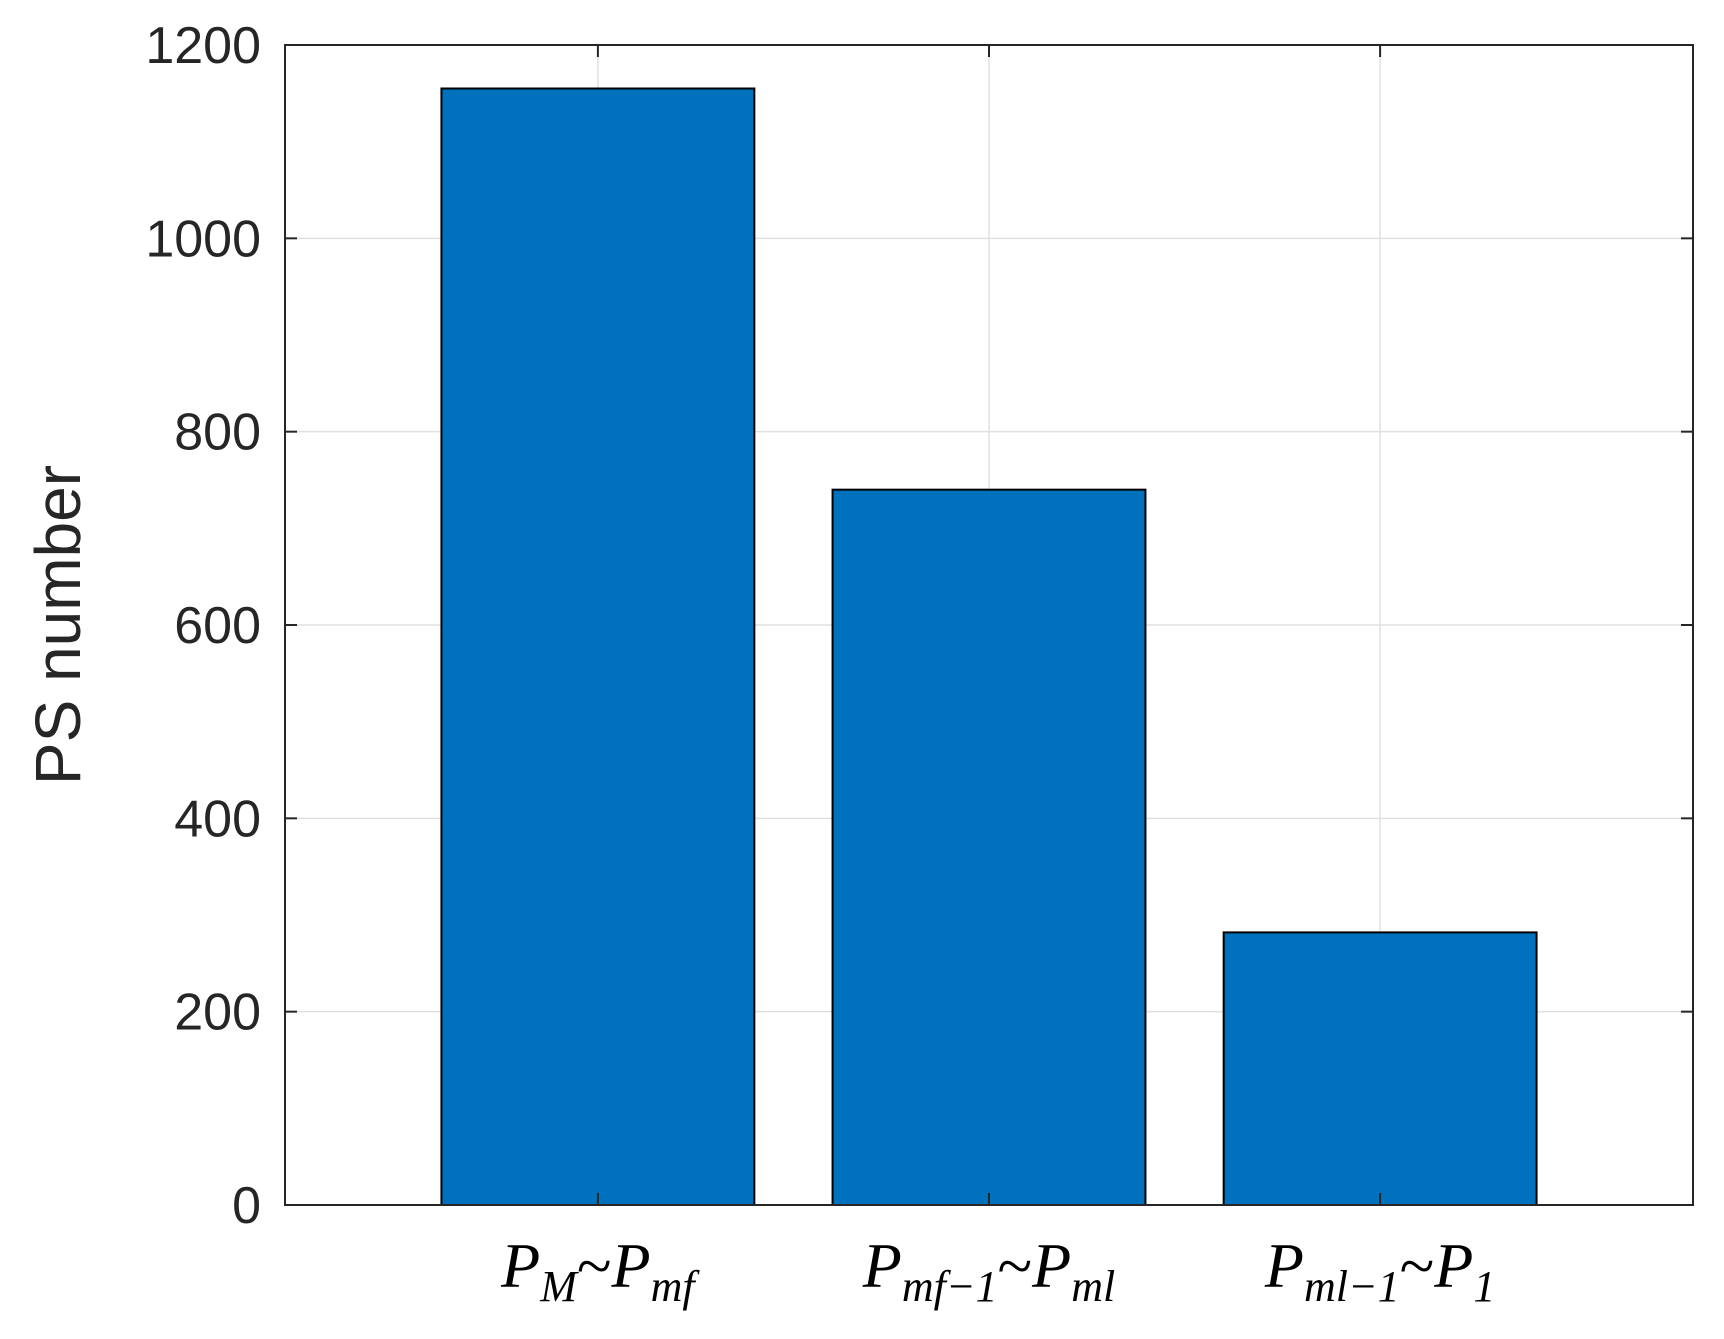 The image size is (1724, 1339). I want to click on x-category-label: Pml−1~P1, so click(1380, 1270).